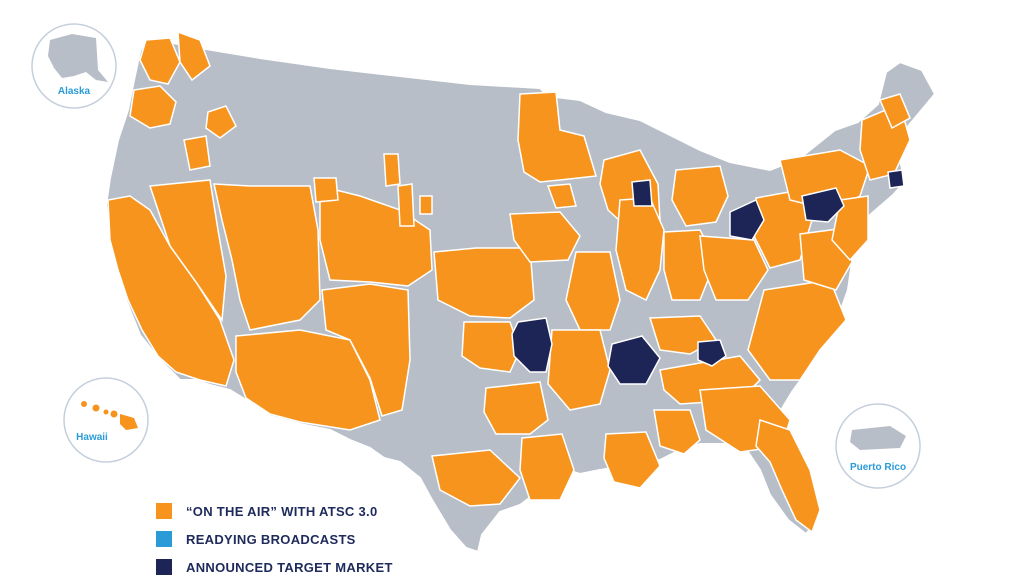 The height and width of the screenshot is (581, 1021). I want to click on legend-item-on-air: “ON THE AIR” WITH ATSC 3.0, so click(274, 511).